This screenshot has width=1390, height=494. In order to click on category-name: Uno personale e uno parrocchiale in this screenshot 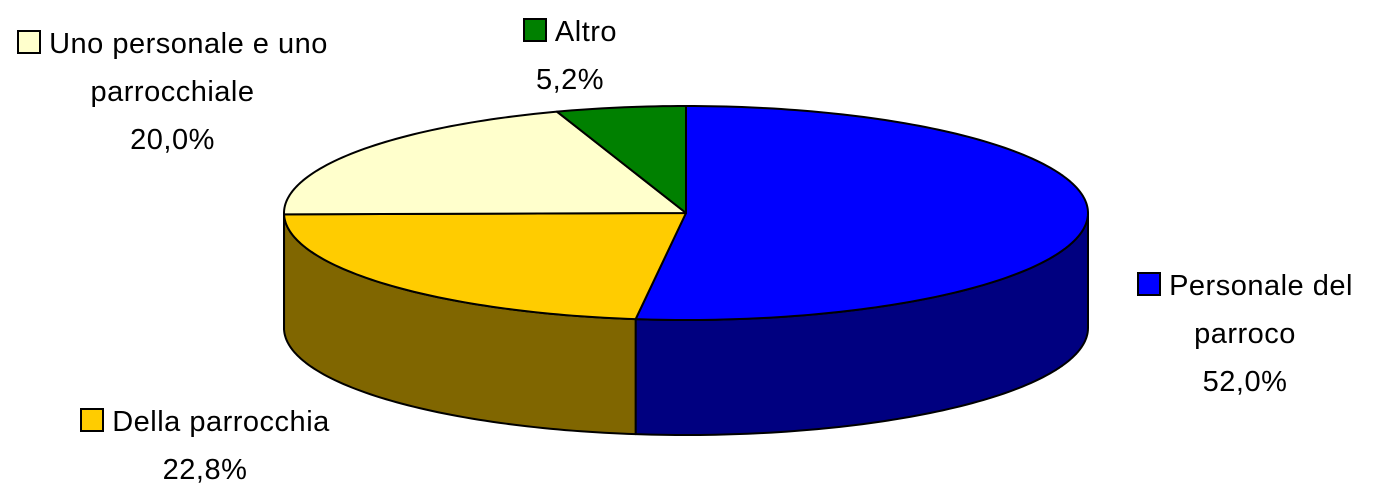, I will do `click(188, 68)`.